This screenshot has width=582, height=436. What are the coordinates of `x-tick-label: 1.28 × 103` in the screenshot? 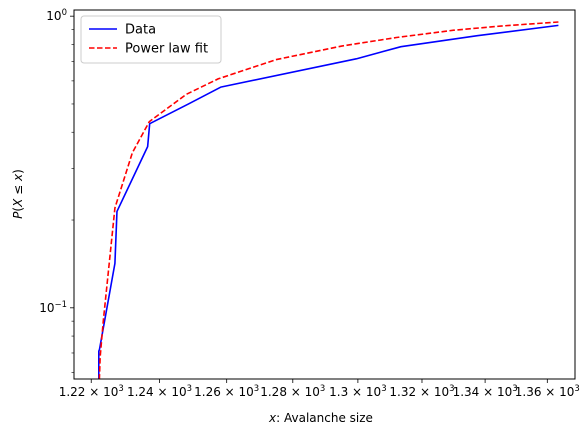 It's located at (292, 391).